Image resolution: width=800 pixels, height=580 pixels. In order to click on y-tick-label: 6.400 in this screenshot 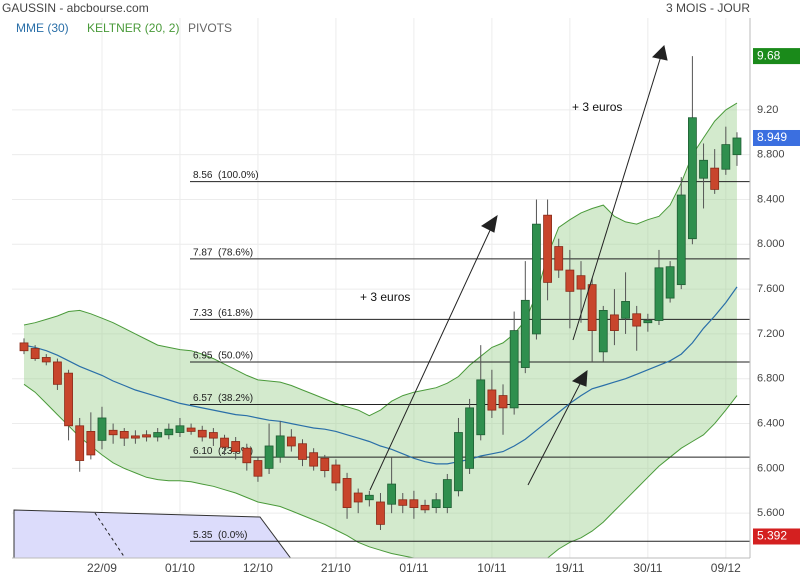, I will do `click(771, 423)`.